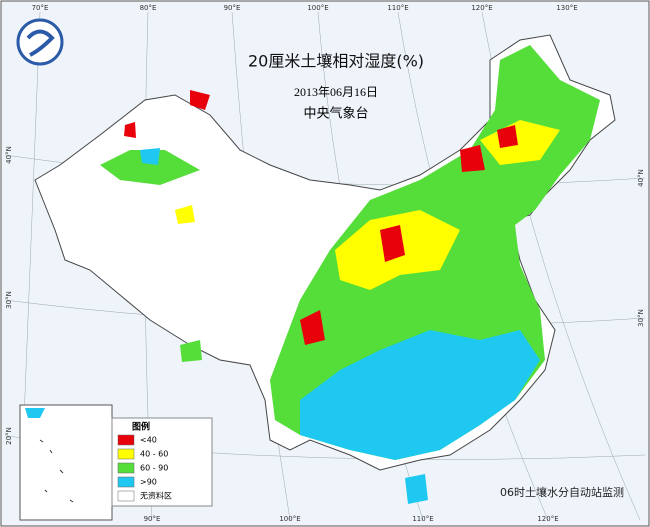  What do you see at coordinates (40, 42) in the screenshot?
I see `emblem` at bounding box center [40, 42].